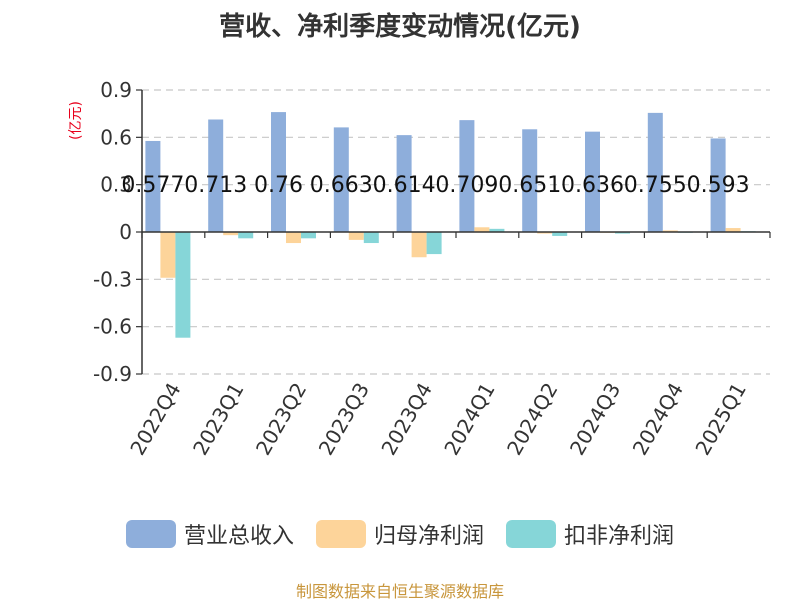 Image resolution: width=800 pixels, height=602 pixels. I want to click on x-tick-label: 2024Q2, so click(532, 419).